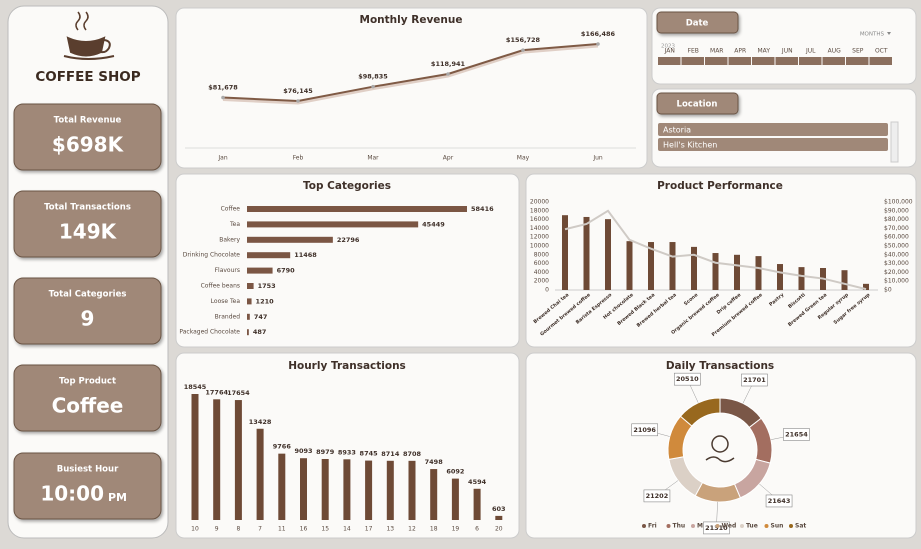 The height and width of the screenshot is (549, 921). What do you see at coordinates (539, 210) in the screenshot?
I see `y-tick-label: 18000` at bounding box center [539, 210].